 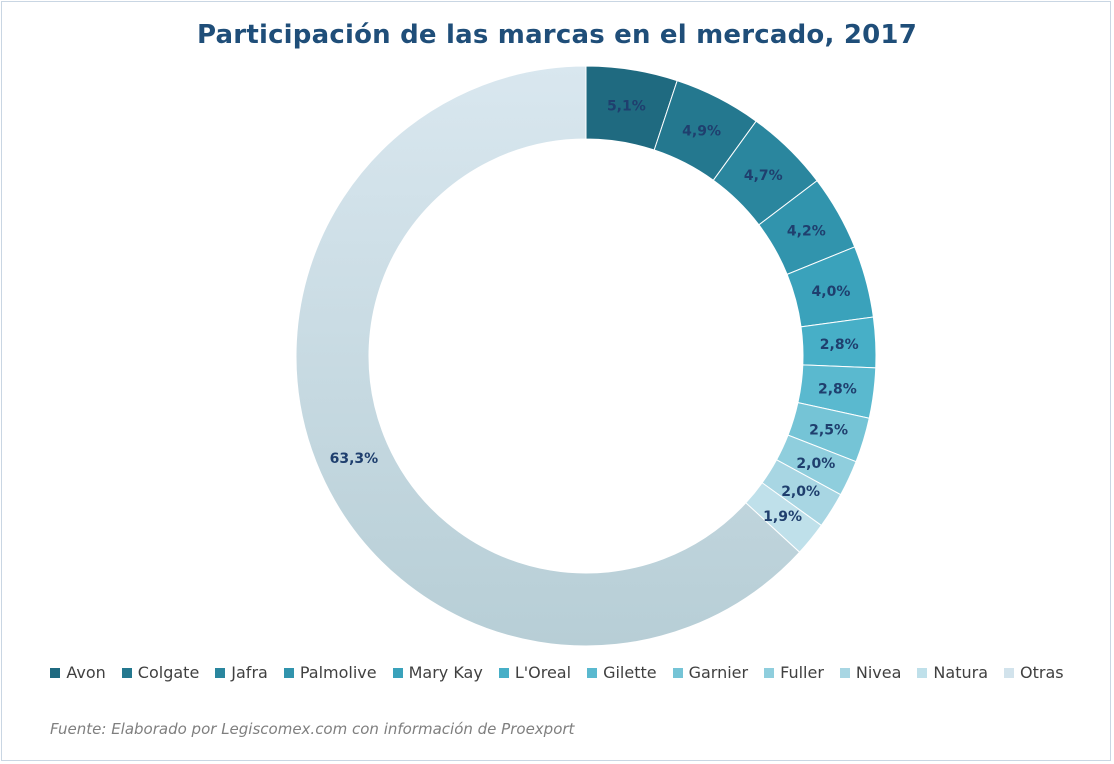 I want to click on data-label-jafra: 4,7%, so click(x=763, y=176).